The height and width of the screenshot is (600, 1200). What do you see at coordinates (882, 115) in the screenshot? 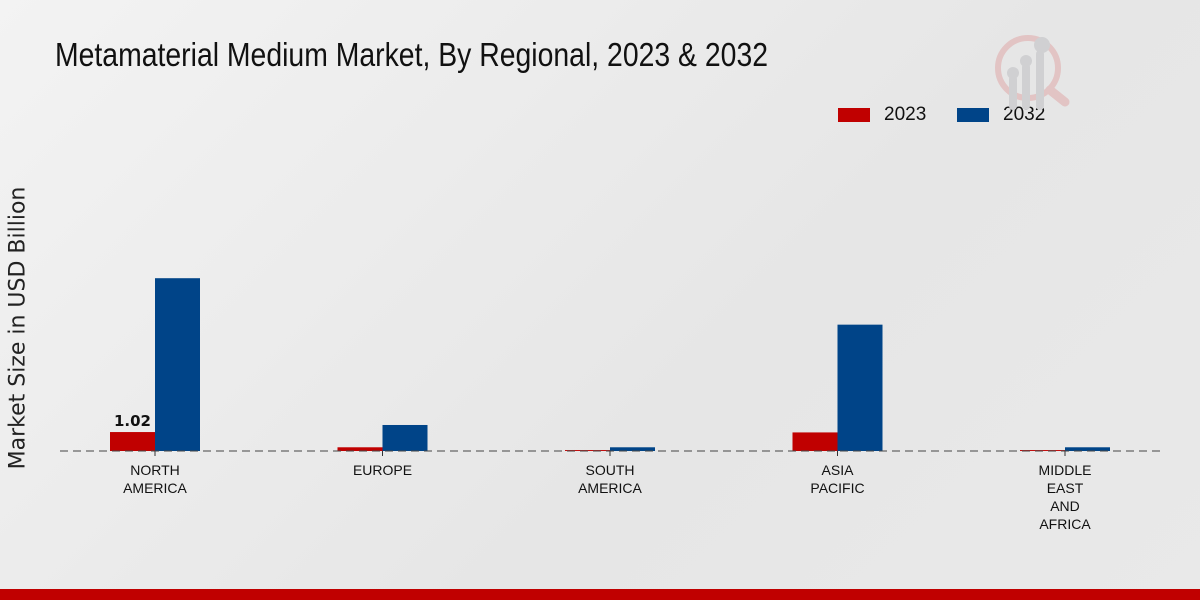
I see `legend-item-2023: 2023` at bounding box center [882, 115].